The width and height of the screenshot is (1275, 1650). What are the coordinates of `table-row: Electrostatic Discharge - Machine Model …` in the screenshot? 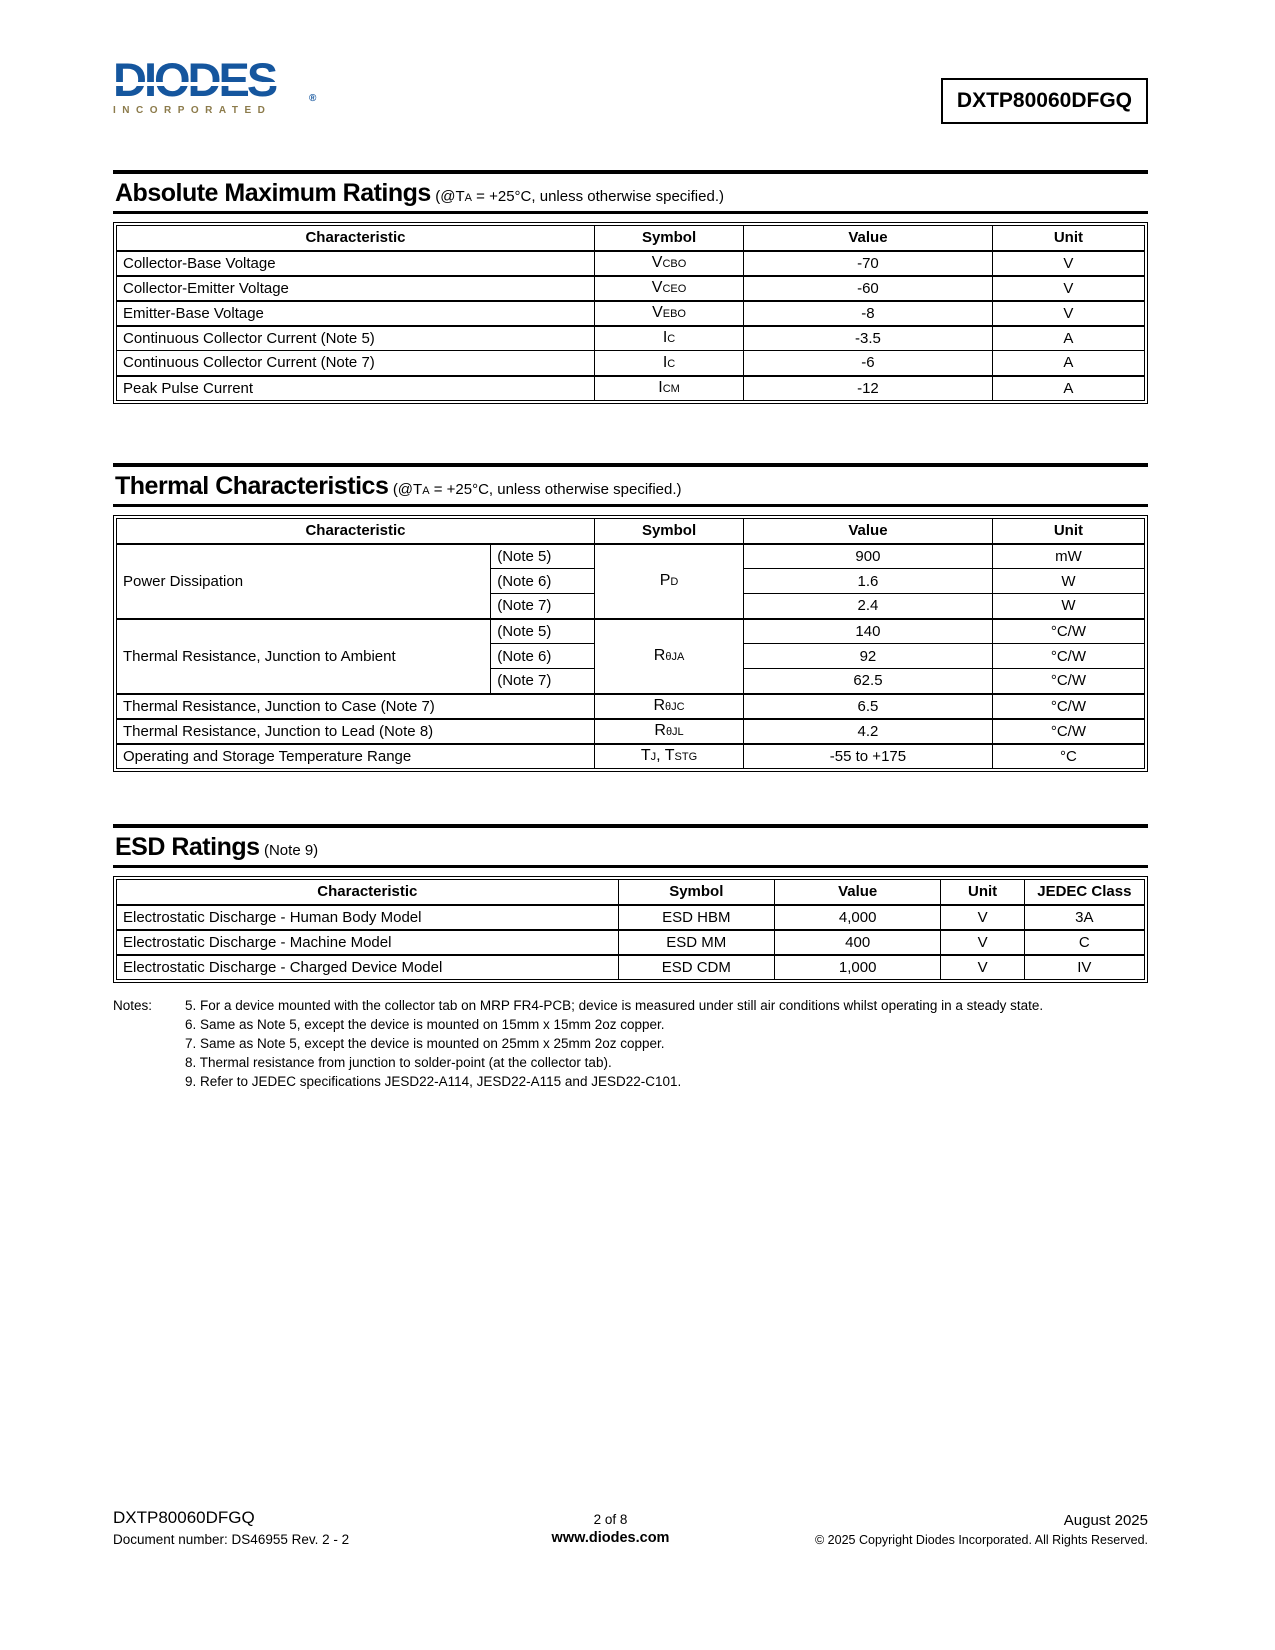 It's located at (631, 941).